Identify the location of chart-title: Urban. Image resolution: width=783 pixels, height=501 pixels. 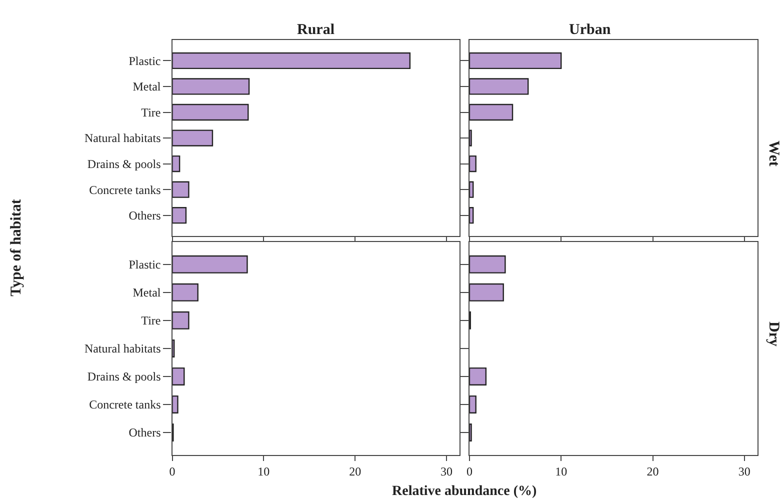
(590, 30).